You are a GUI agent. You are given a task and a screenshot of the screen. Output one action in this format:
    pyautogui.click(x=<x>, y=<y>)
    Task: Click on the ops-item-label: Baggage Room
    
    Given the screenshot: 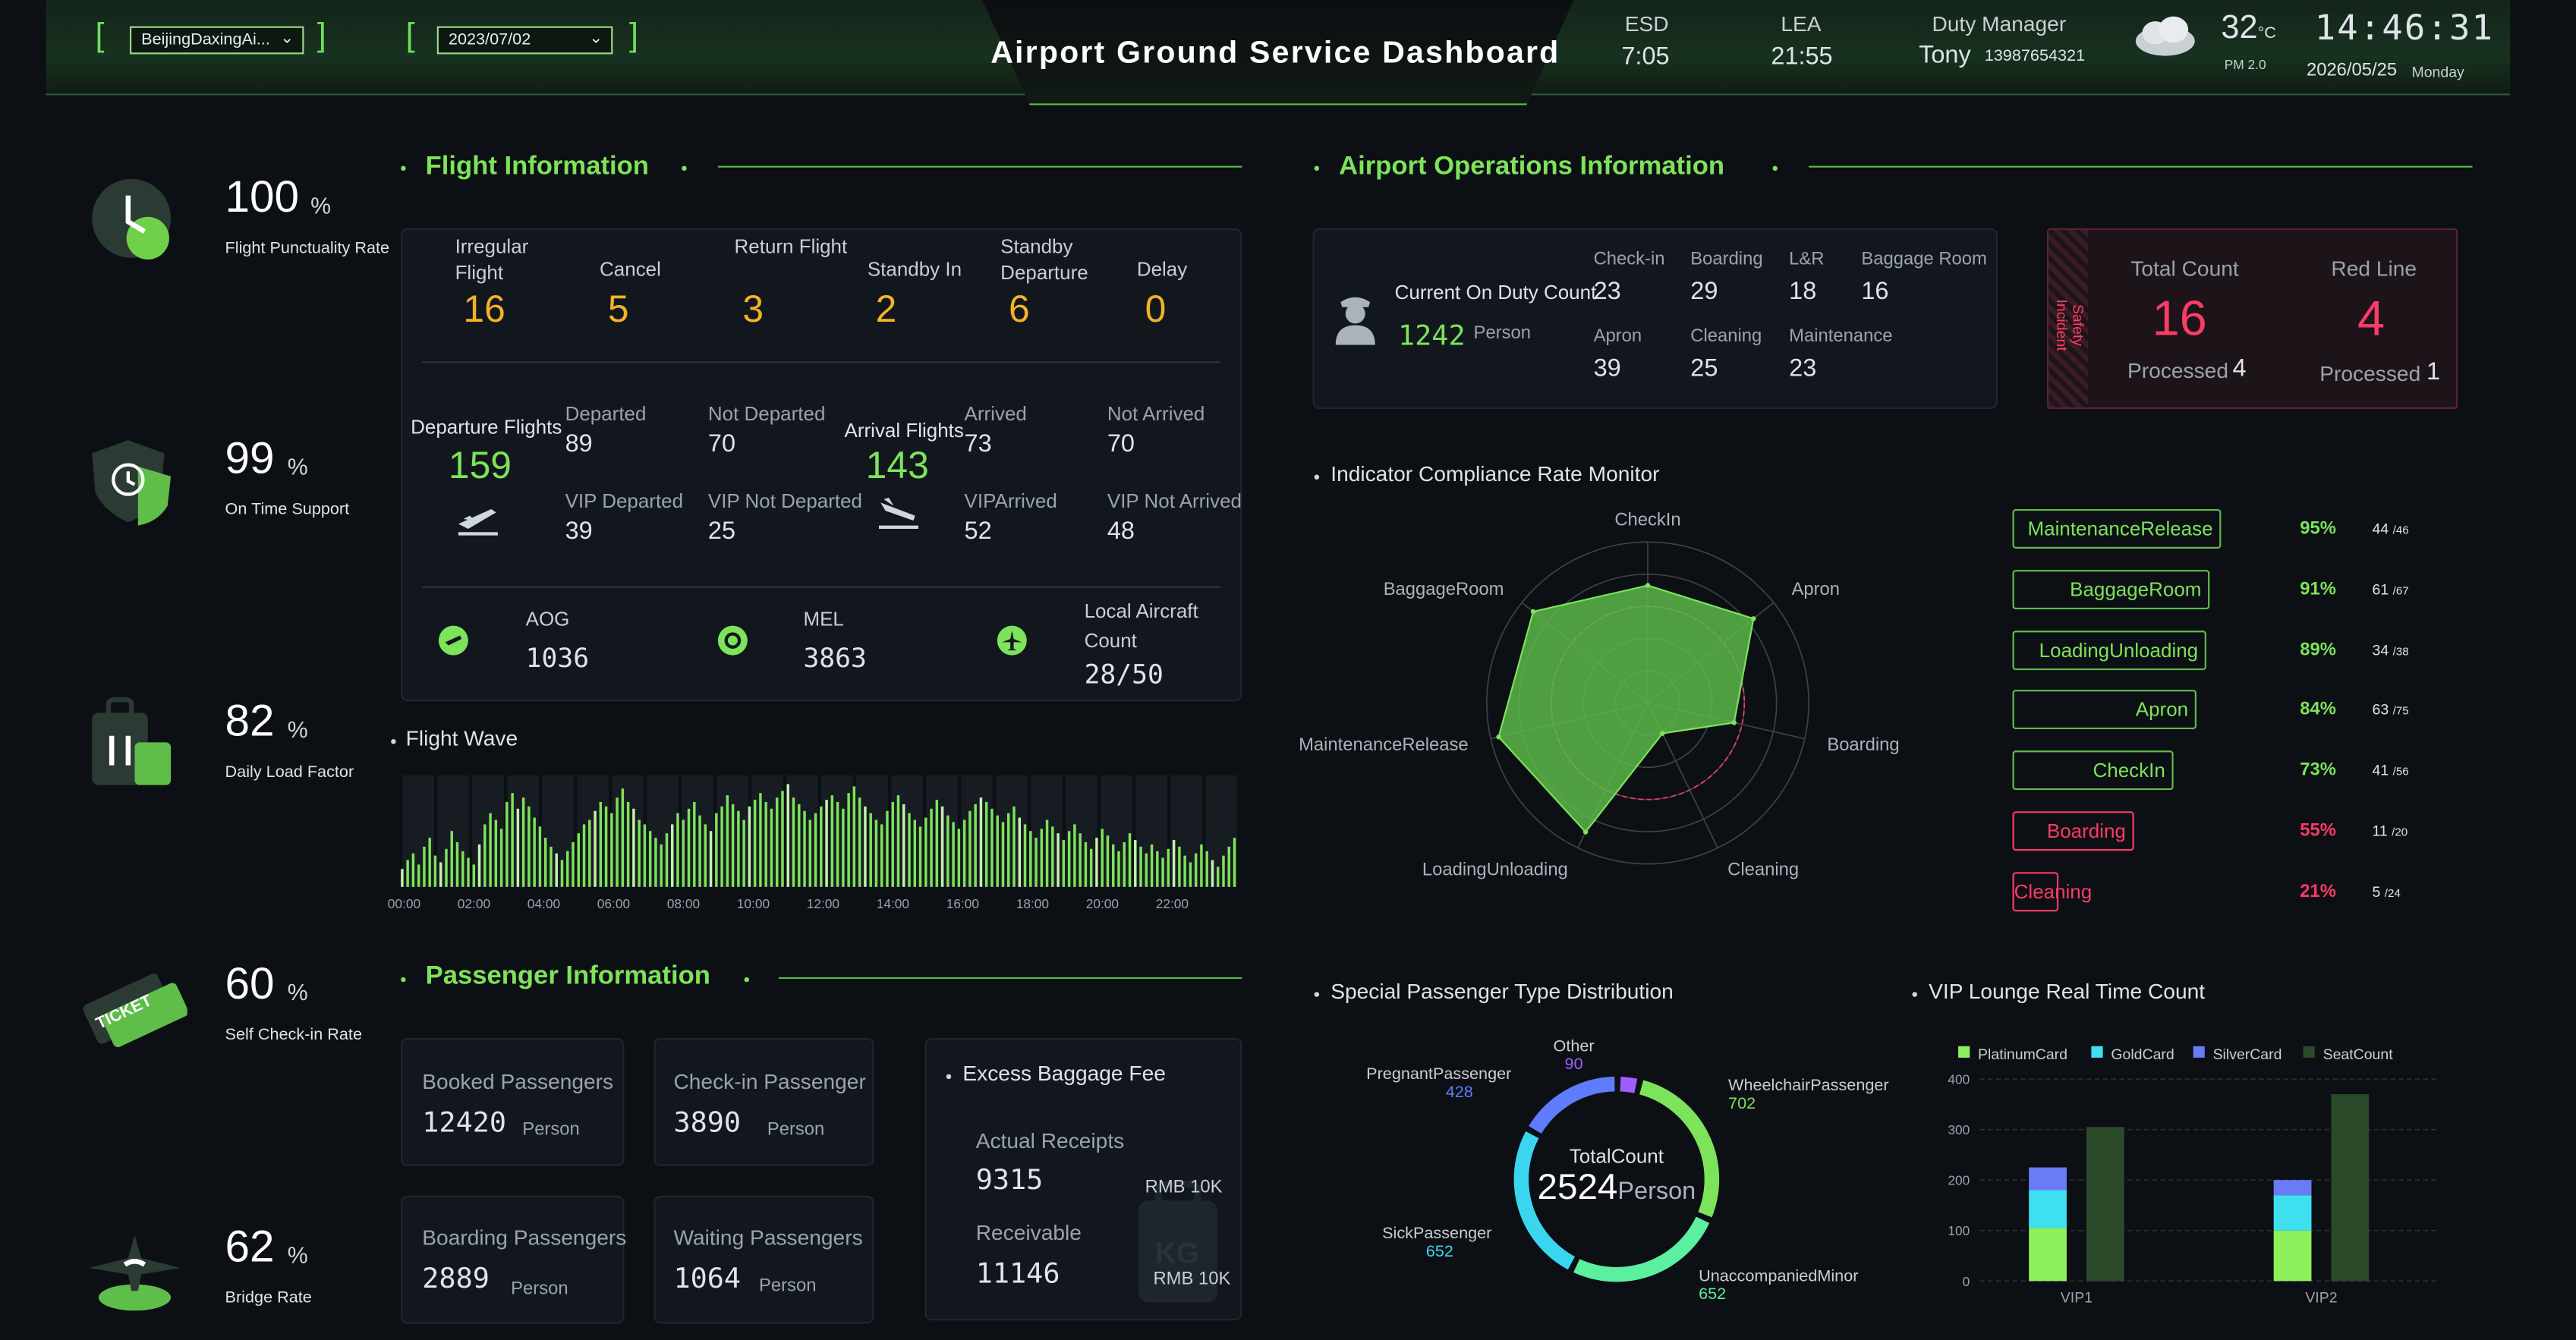 What is the action you would take?
    pyautogui.click(x=1924, y=259)
    